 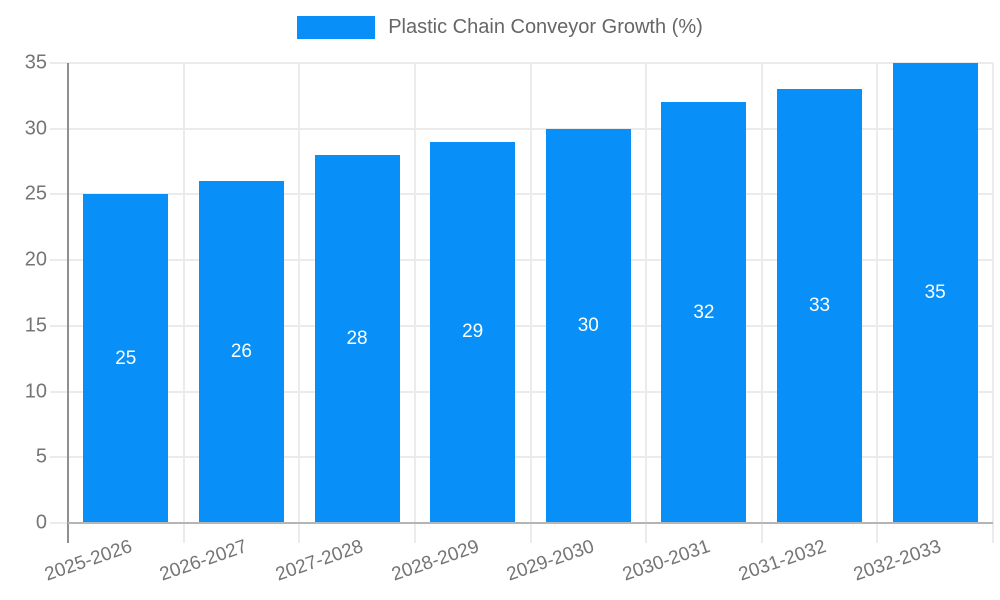 I want to click on bar-value-label: 33, so click(x=819, y=306).